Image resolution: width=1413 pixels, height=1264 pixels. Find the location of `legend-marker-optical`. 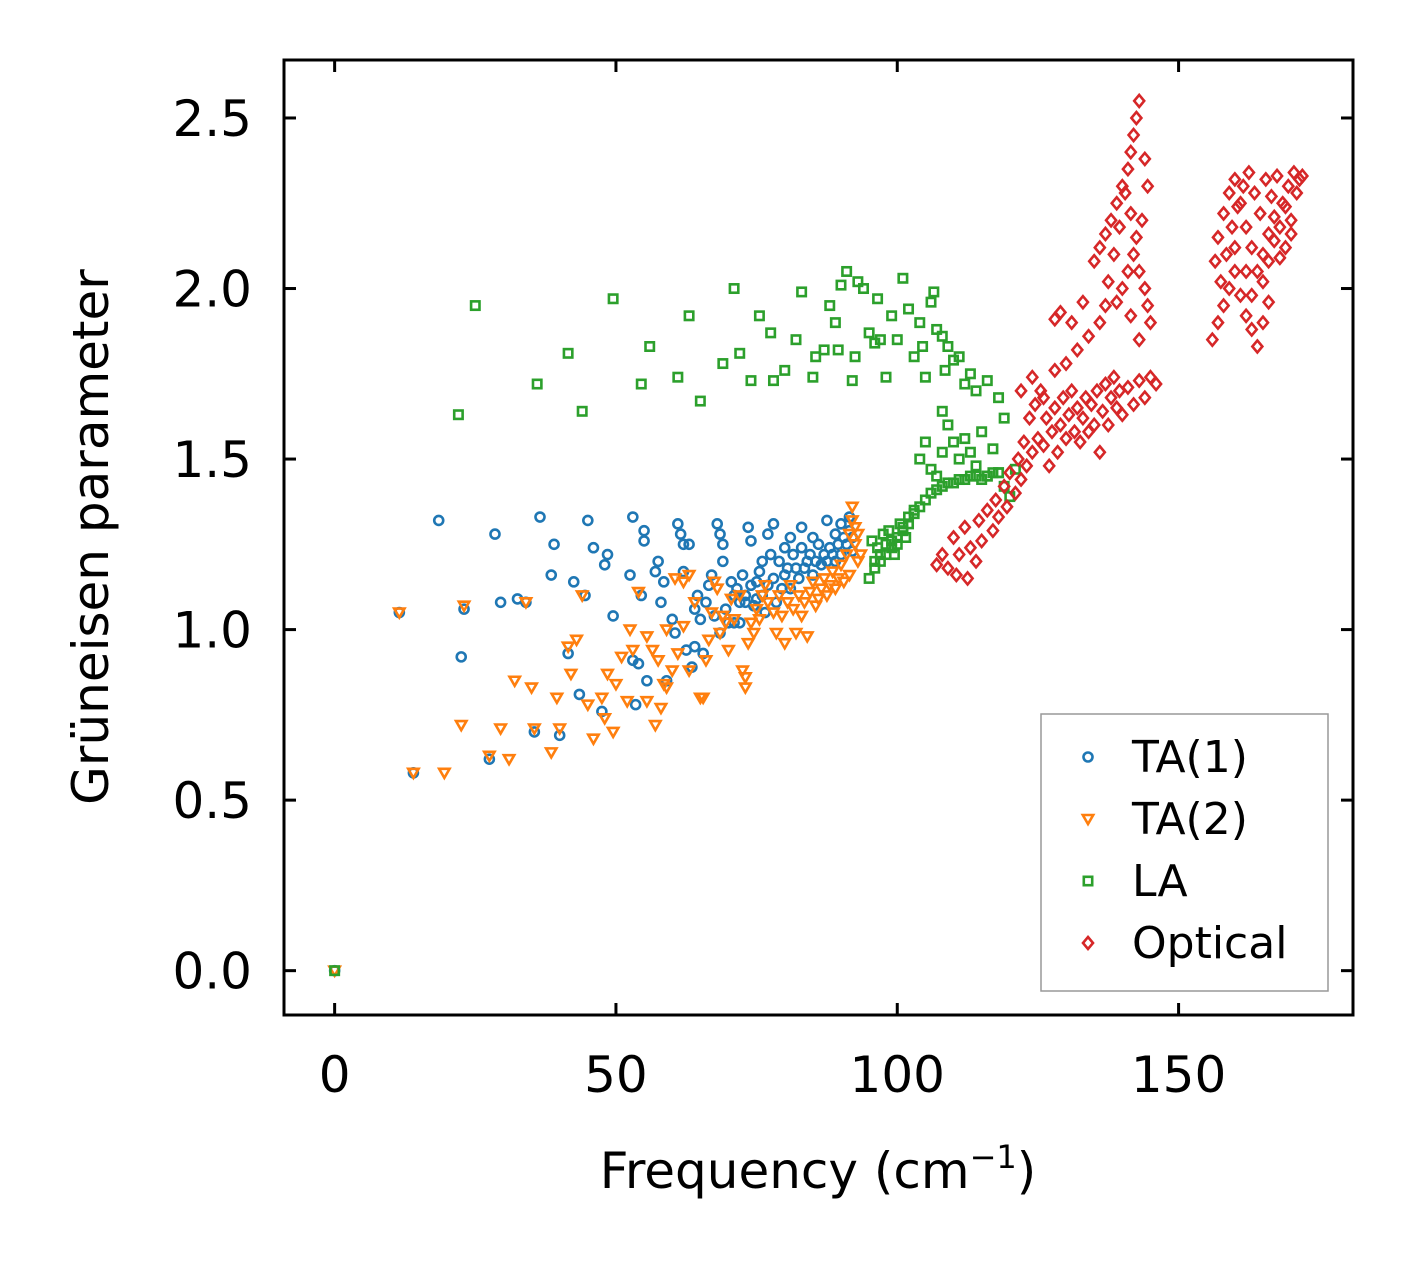

legend-marker-optical is located at coordinates (1088, 943).